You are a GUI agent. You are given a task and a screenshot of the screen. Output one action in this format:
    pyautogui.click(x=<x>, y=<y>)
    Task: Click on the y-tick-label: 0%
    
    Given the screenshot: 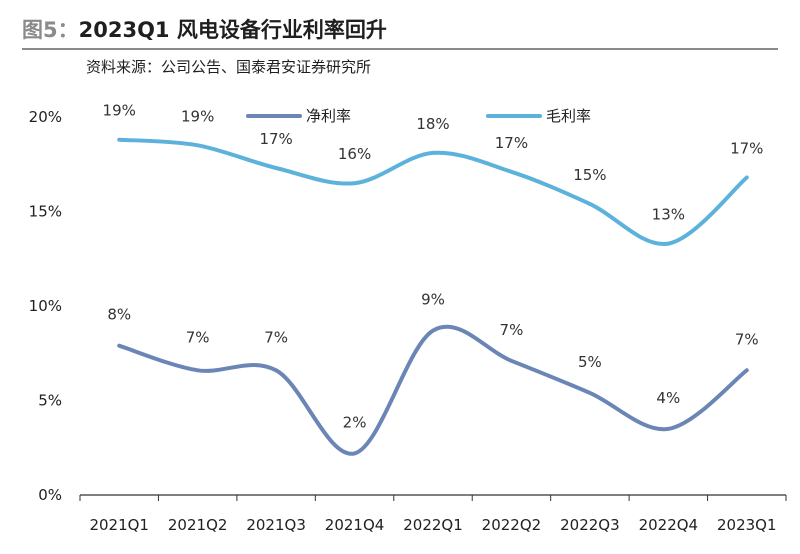 What is the action you would take?
    pyautogui.click(x=50, y=495)
    